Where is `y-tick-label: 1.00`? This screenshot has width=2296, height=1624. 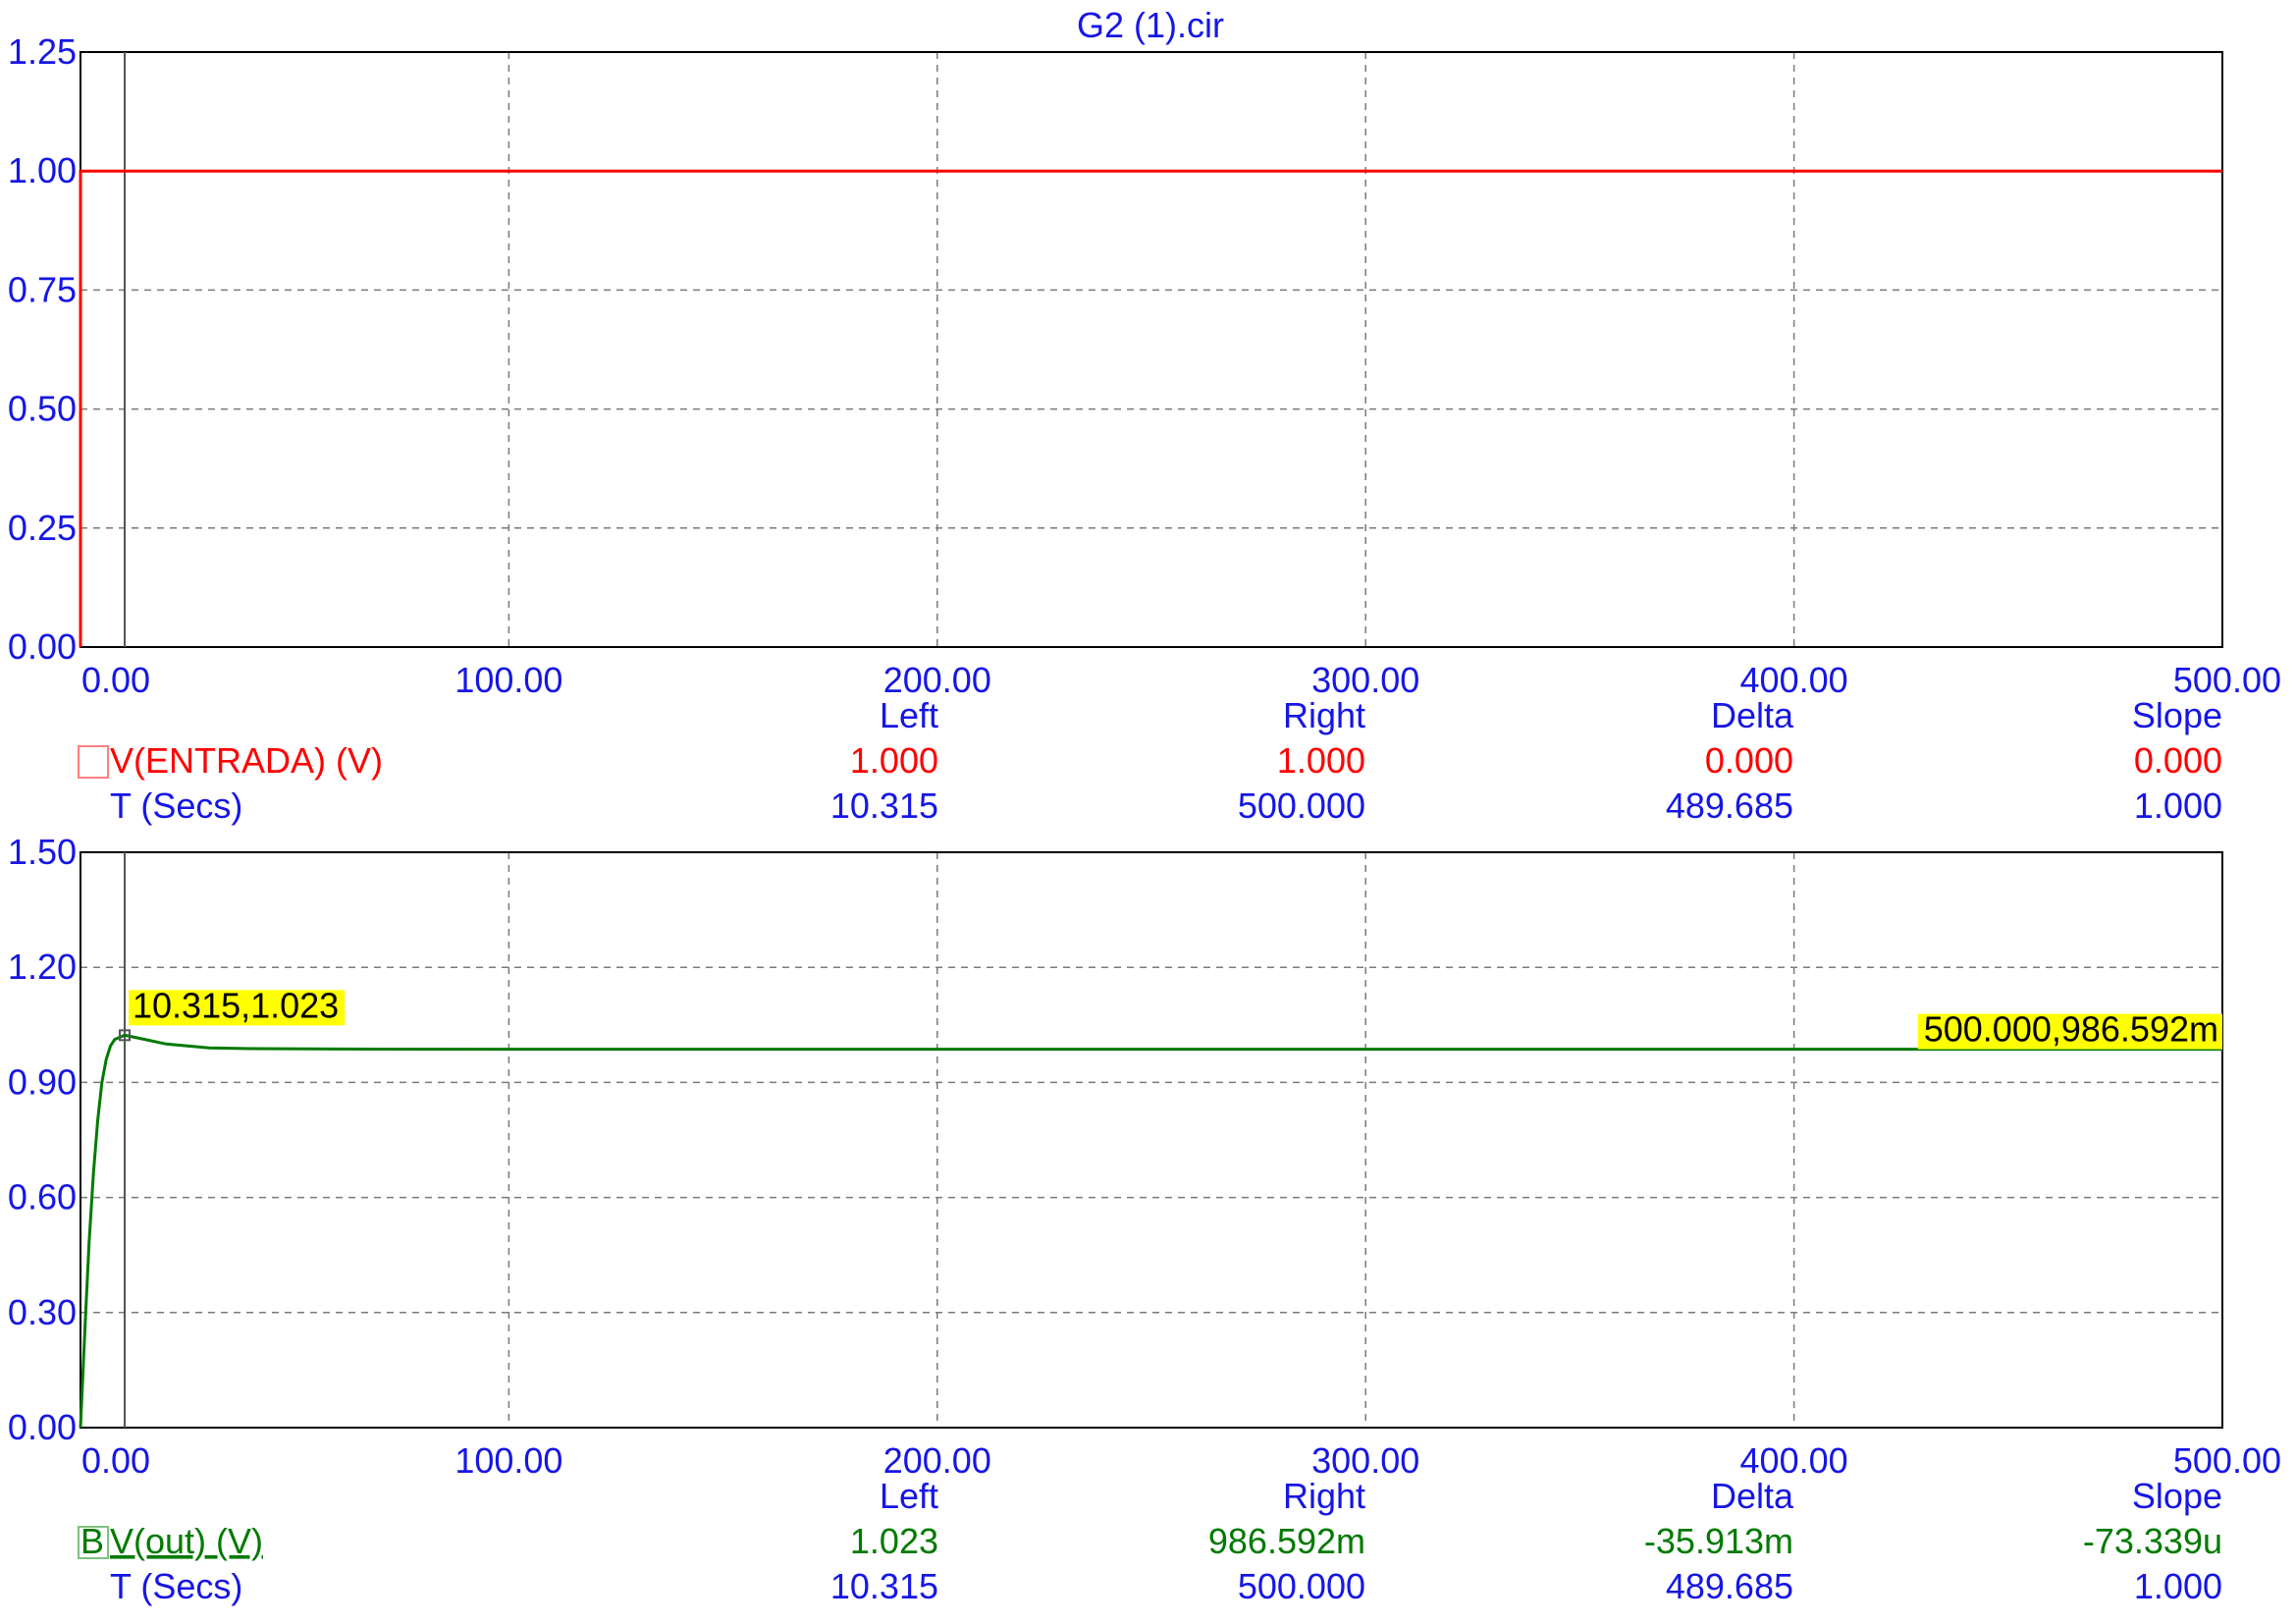 y-tick-label: 1.00 is located at coordinates (42, 170).